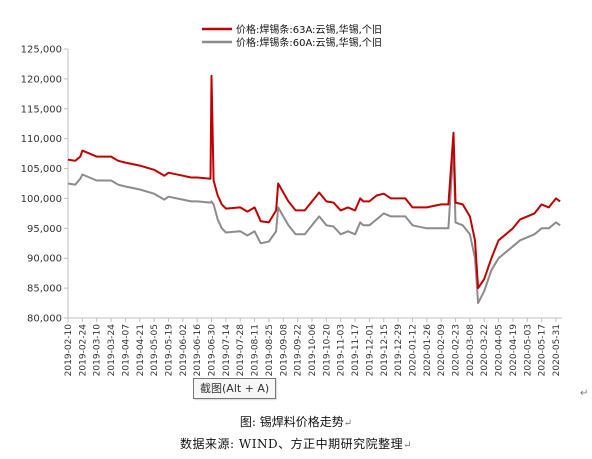  I want to click on x-tick-label: 2019-09-08, so click(284, 350).